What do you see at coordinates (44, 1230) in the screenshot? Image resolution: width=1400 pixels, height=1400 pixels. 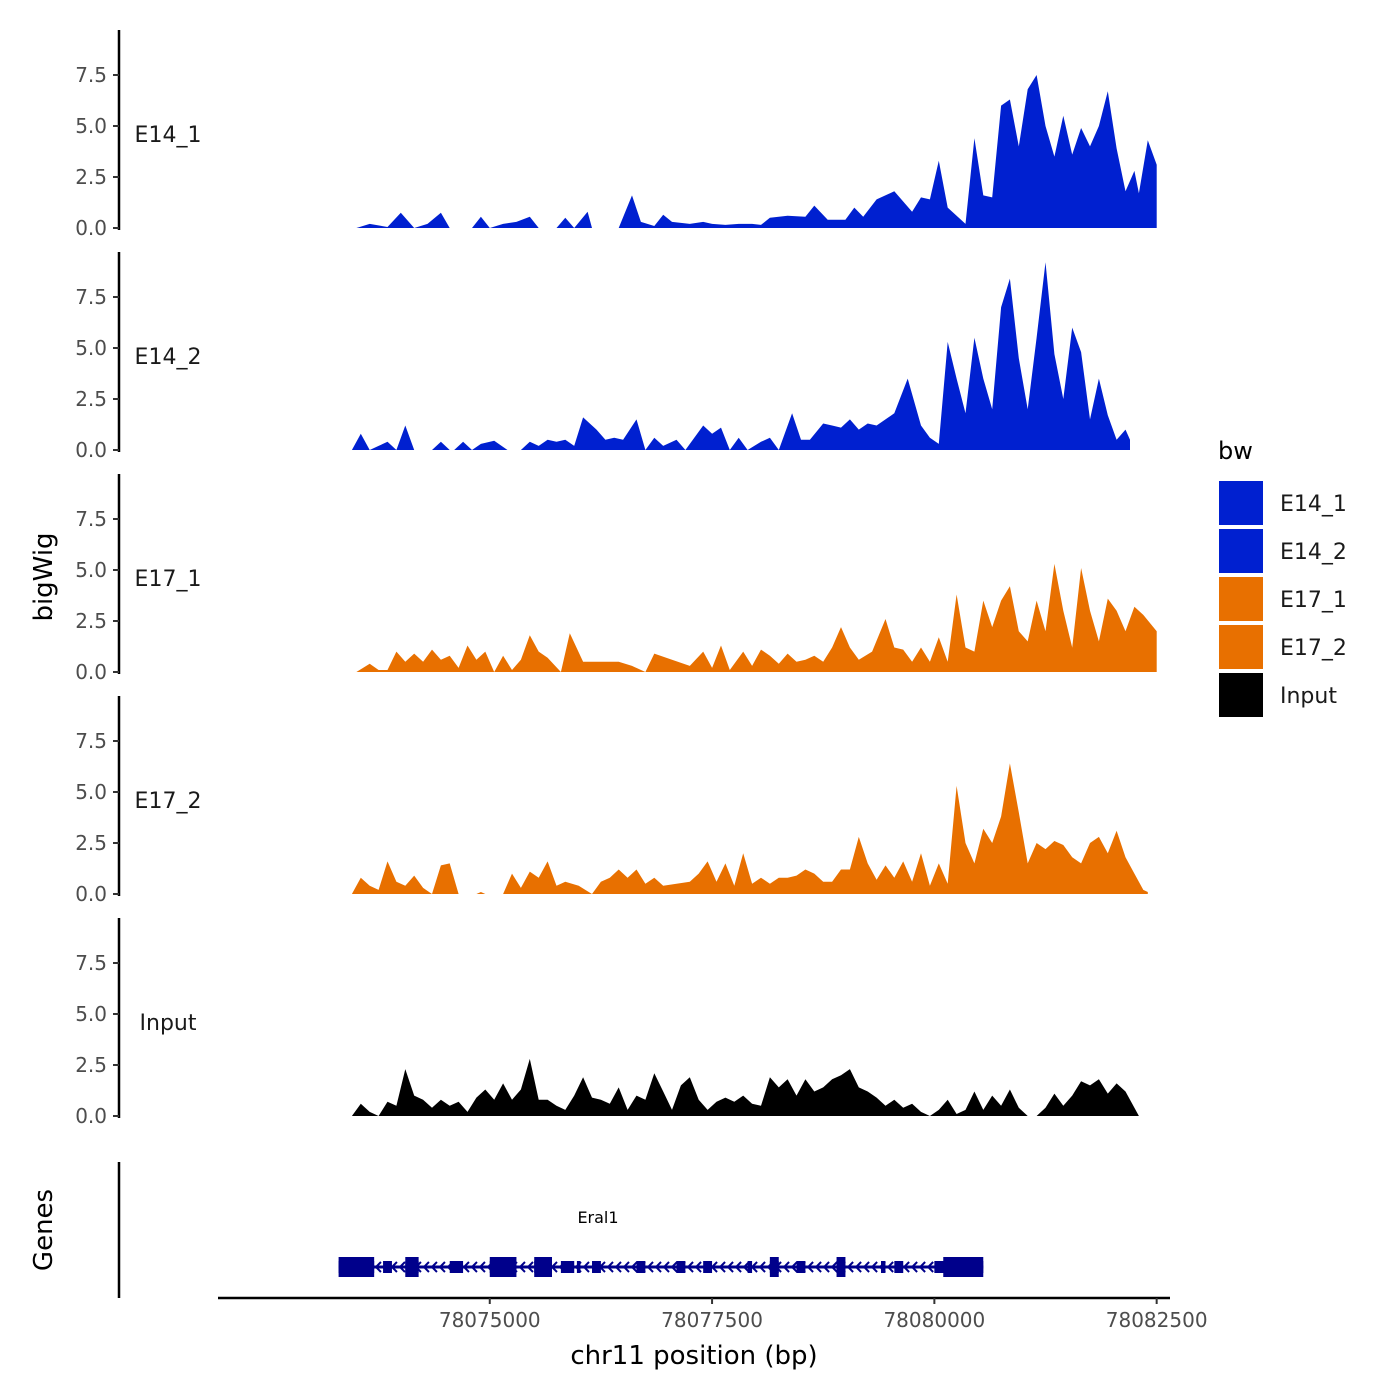 I see `genes-axis-label: Genes` at bounding box center [44, 1230].